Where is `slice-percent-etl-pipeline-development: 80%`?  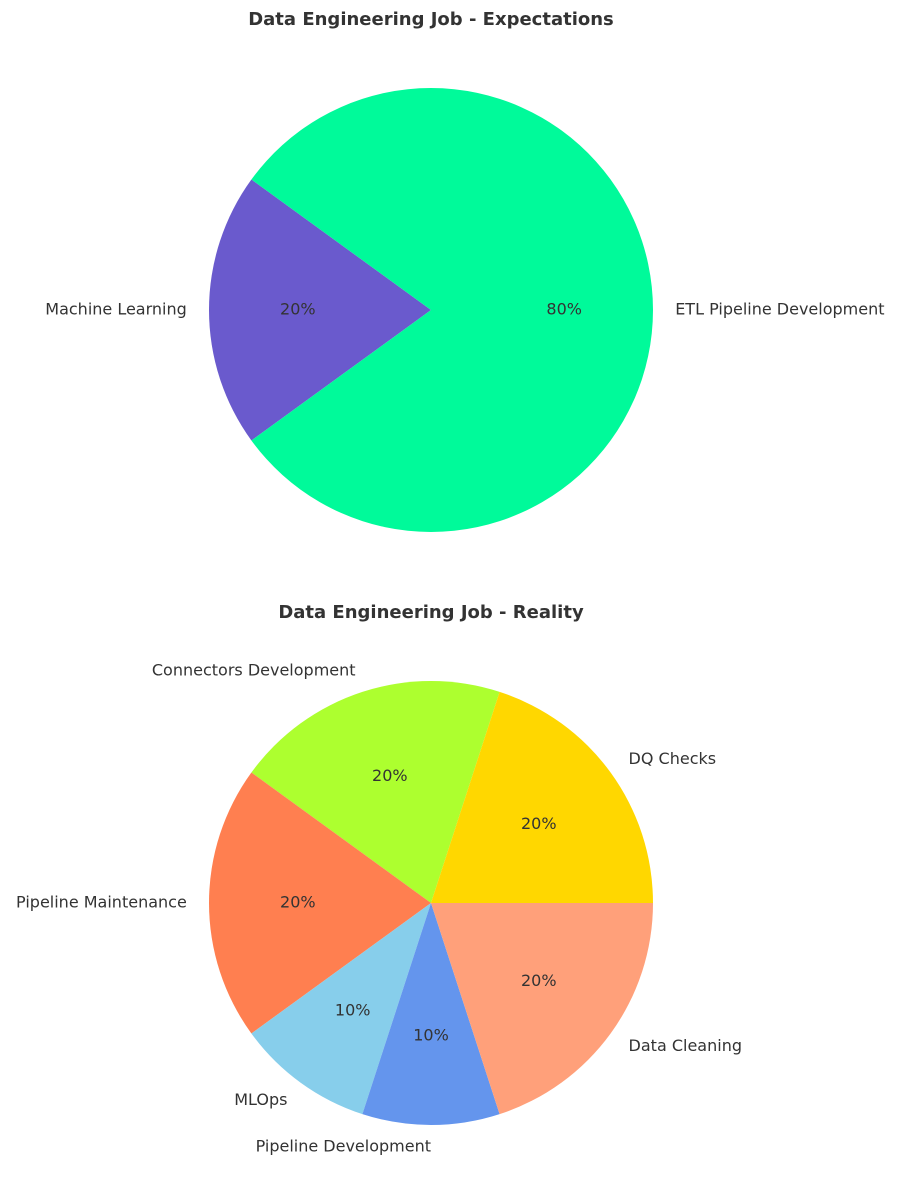
slice-percent-etl-pipeline-development: 80% is located at coordinates (564, 309).